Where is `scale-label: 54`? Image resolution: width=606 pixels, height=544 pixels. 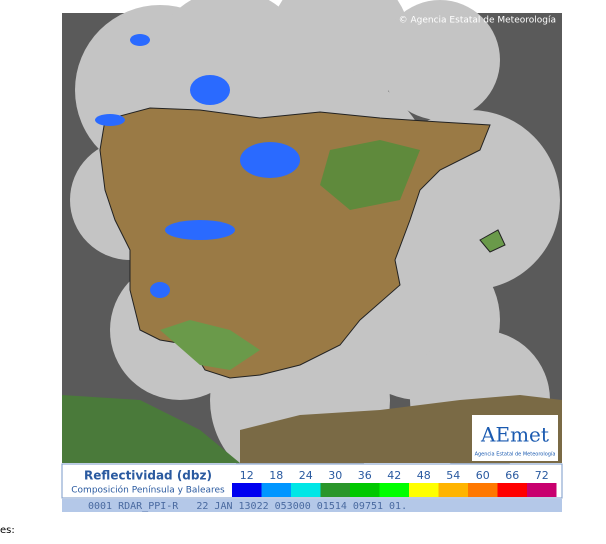
scale-label: 54 is located at coordinates (453, 475).